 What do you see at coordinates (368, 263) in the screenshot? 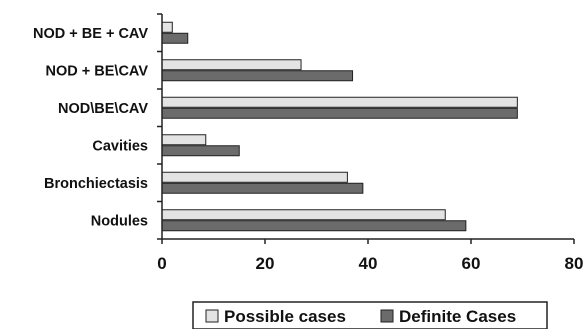
I see `x-tick-label-2: 40` at bounding box center [368, 263].